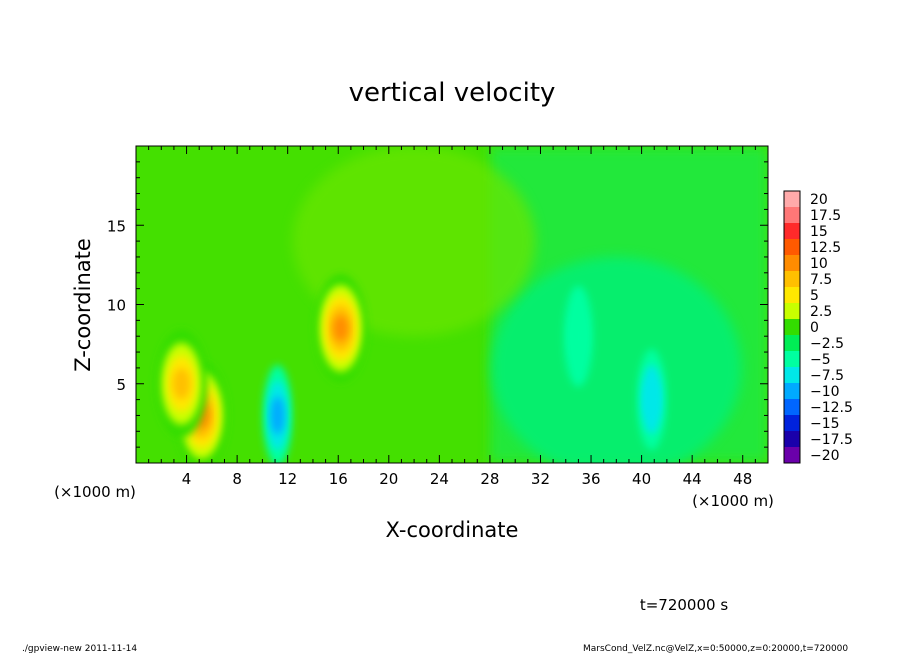 This screenshot has width=904, height=654. What do you see at coordinates (733, 501) in the screenshot?
I see `x-unit-note-right: (×1000 m)` at bounding box center [733, 501].